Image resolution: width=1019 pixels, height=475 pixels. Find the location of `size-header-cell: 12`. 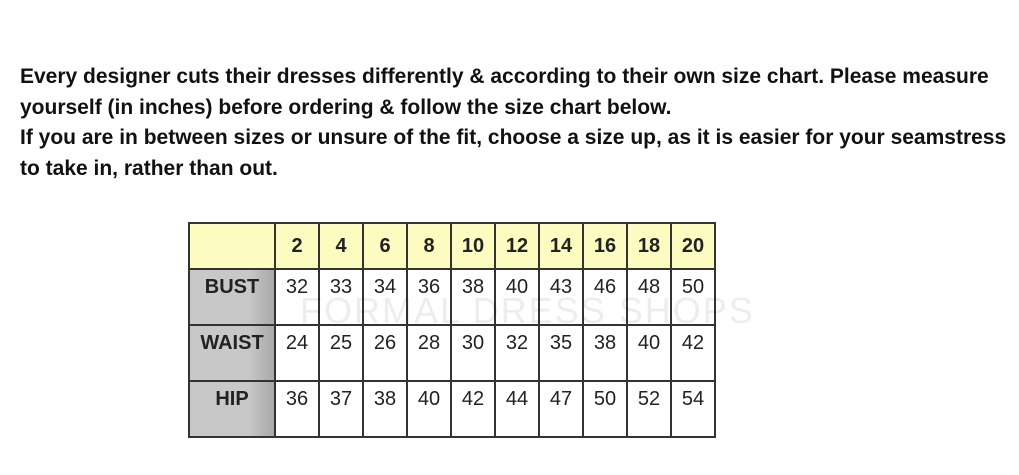

size-header-cell: 12 is located at coordinates (517, 246).